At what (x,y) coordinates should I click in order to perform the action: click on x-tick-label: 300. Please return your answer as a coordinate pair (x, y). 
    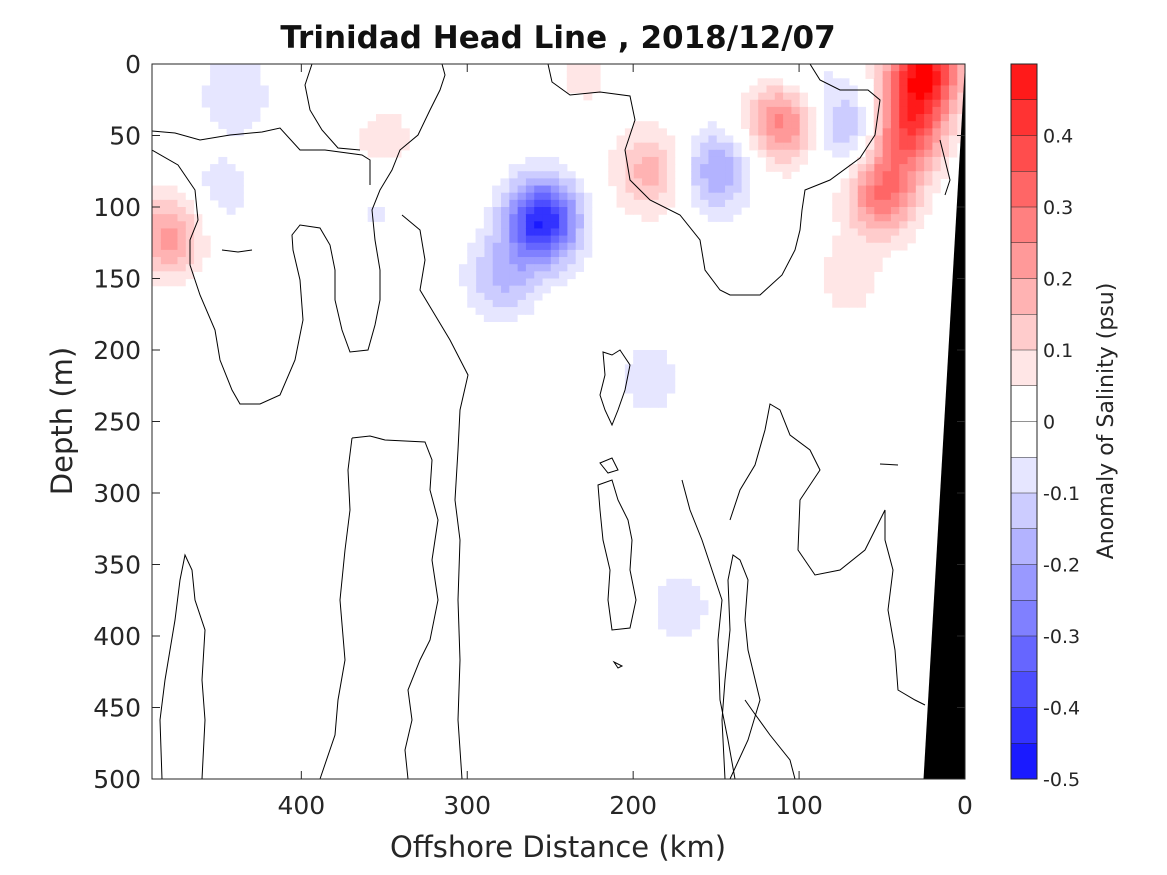
    Looking at the image, I should click on (467, 805).